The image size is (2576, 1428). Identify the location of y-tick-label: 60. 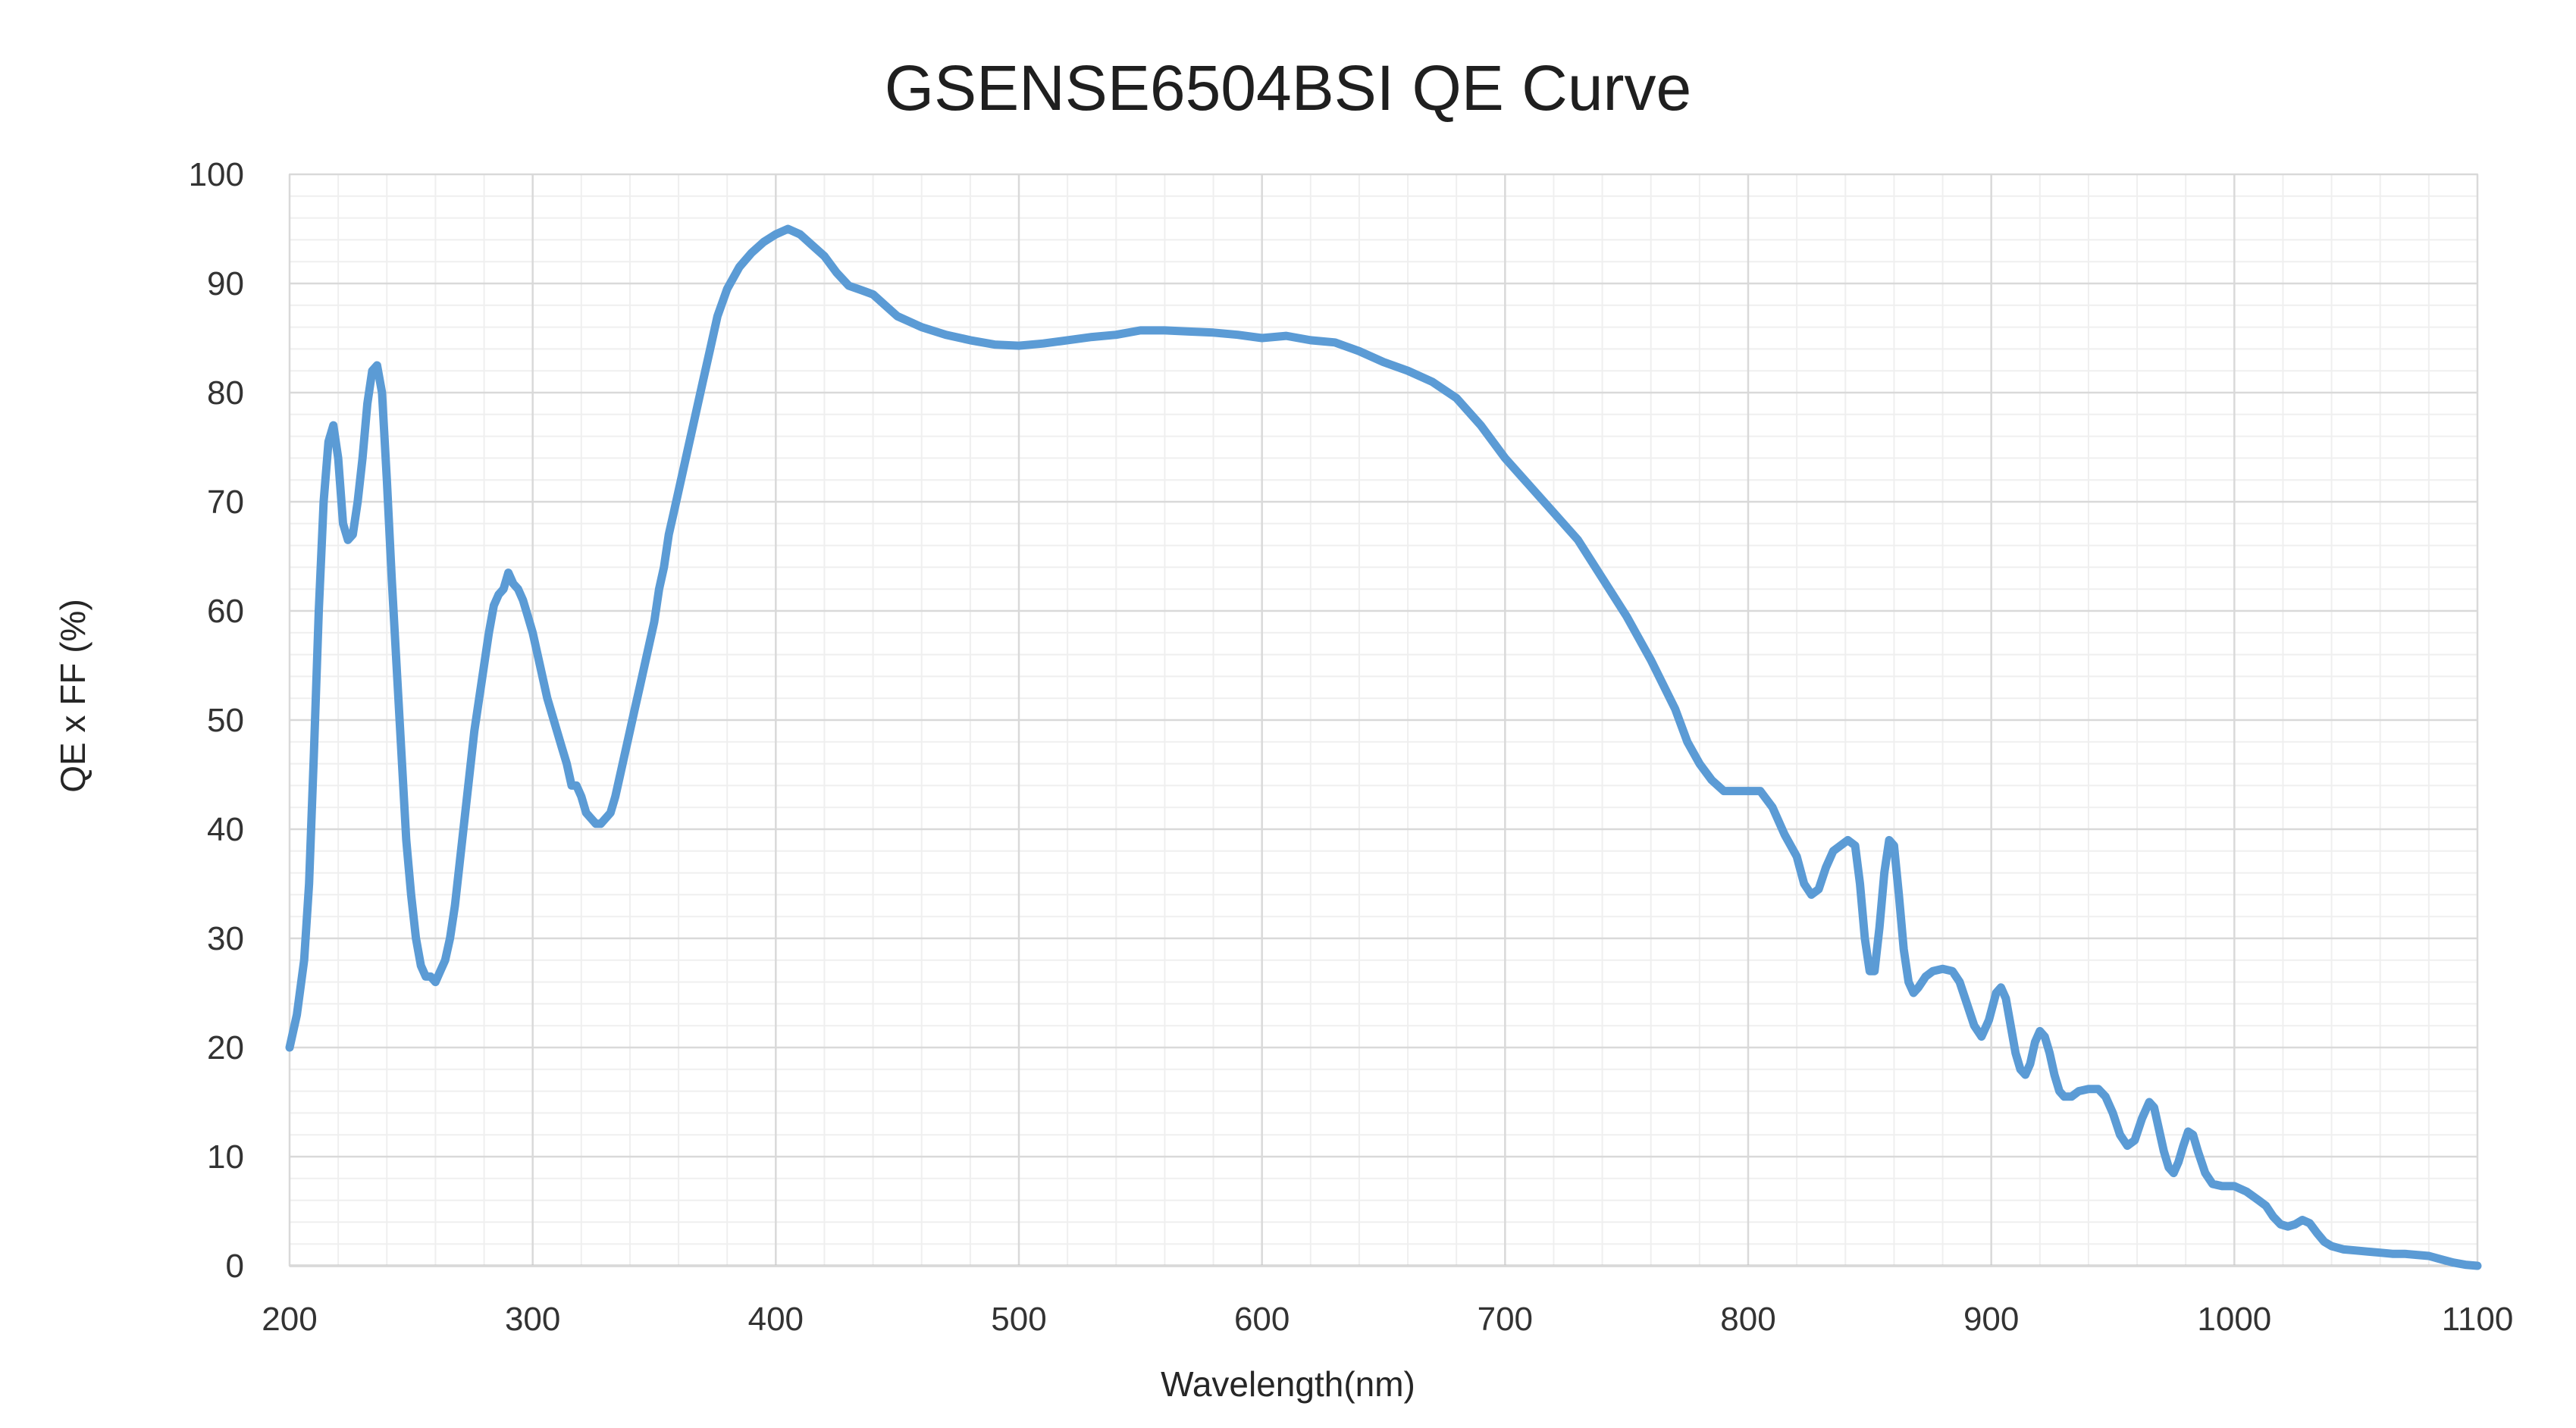
(226, 611).